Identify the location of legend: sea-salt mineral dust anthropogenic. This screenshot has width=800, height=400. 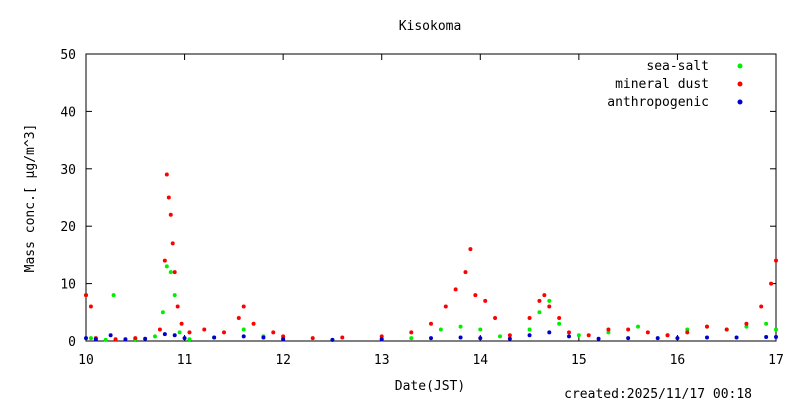
(675, 84).